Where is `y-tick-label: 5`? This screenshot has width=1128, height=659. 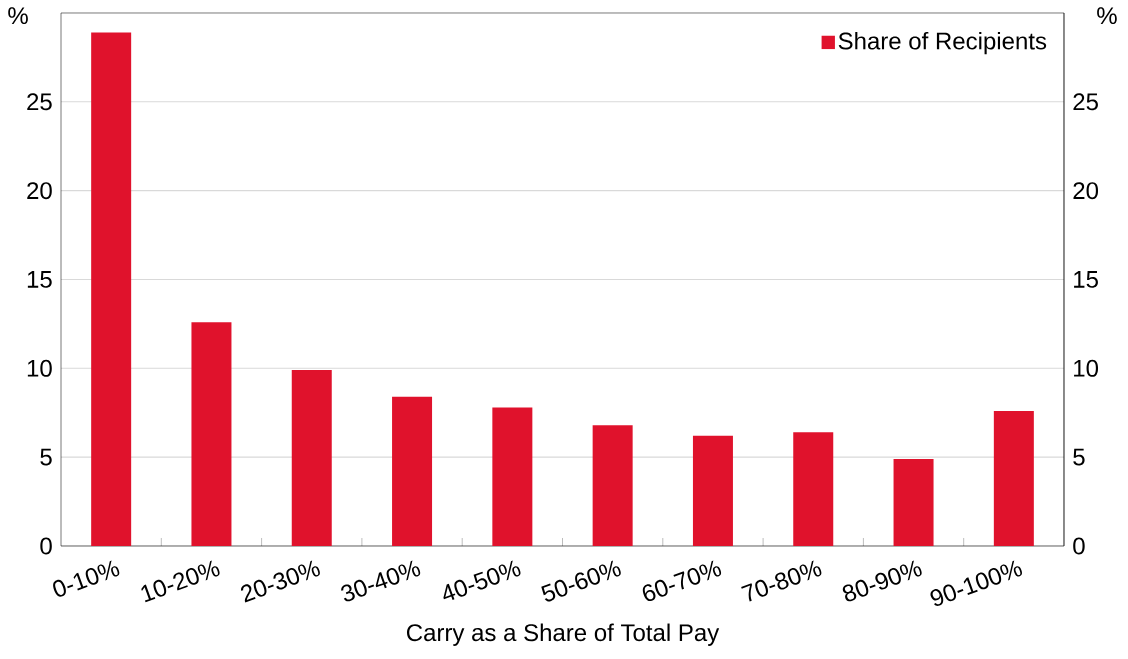 y-tick-label: 5 is located at coordinates (46, 457).